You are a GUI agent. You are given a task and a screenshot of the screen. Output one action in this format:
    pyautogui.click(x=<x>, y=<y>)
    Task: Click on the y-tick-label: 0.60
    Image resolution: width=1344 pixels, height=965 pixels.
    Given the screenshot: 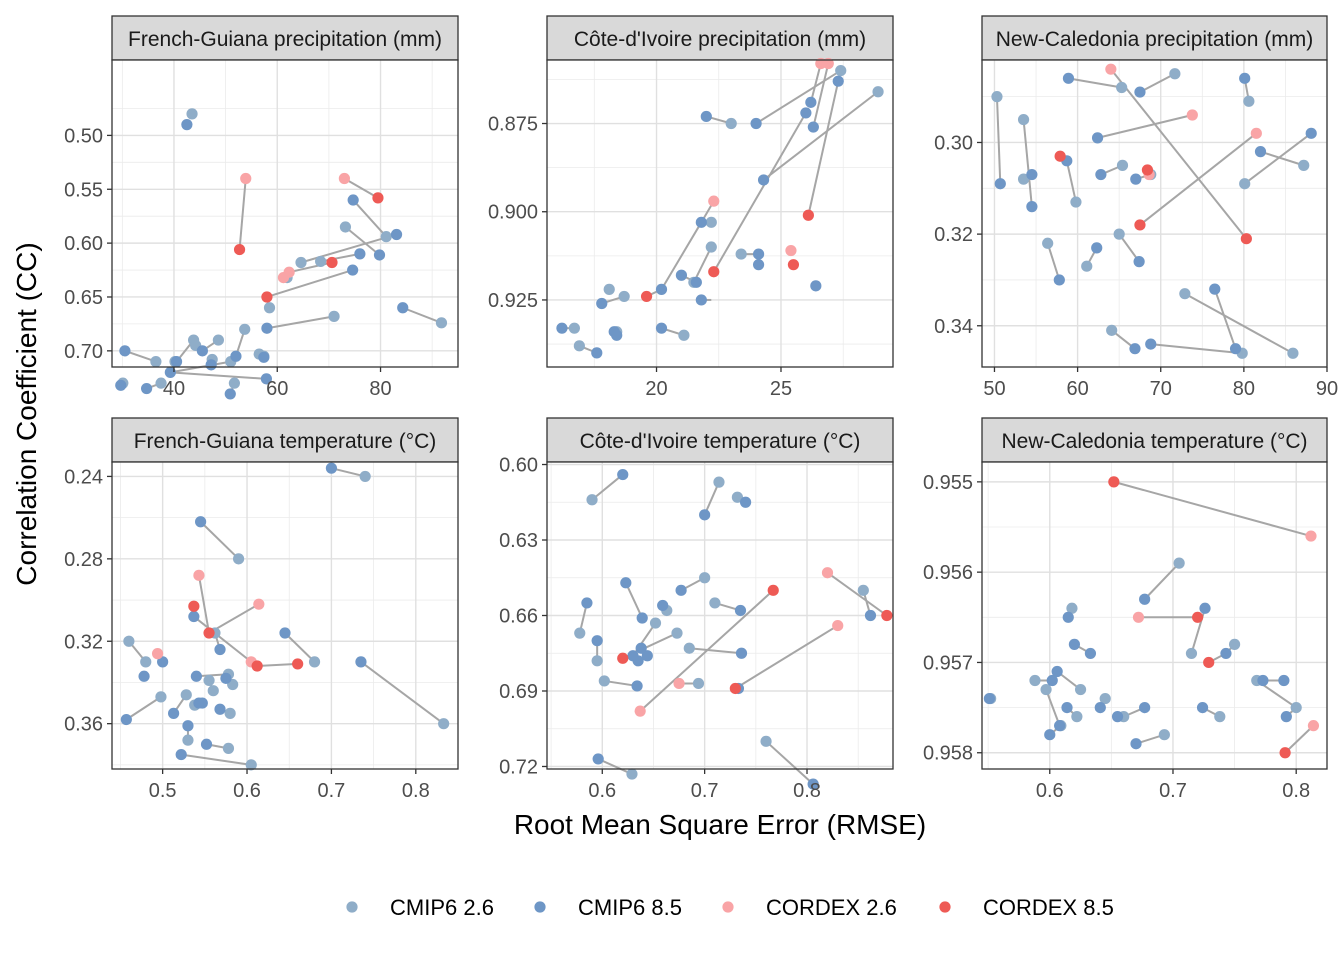 What is the action you would take?
    pyautogui.click(x=518, y=466)
    